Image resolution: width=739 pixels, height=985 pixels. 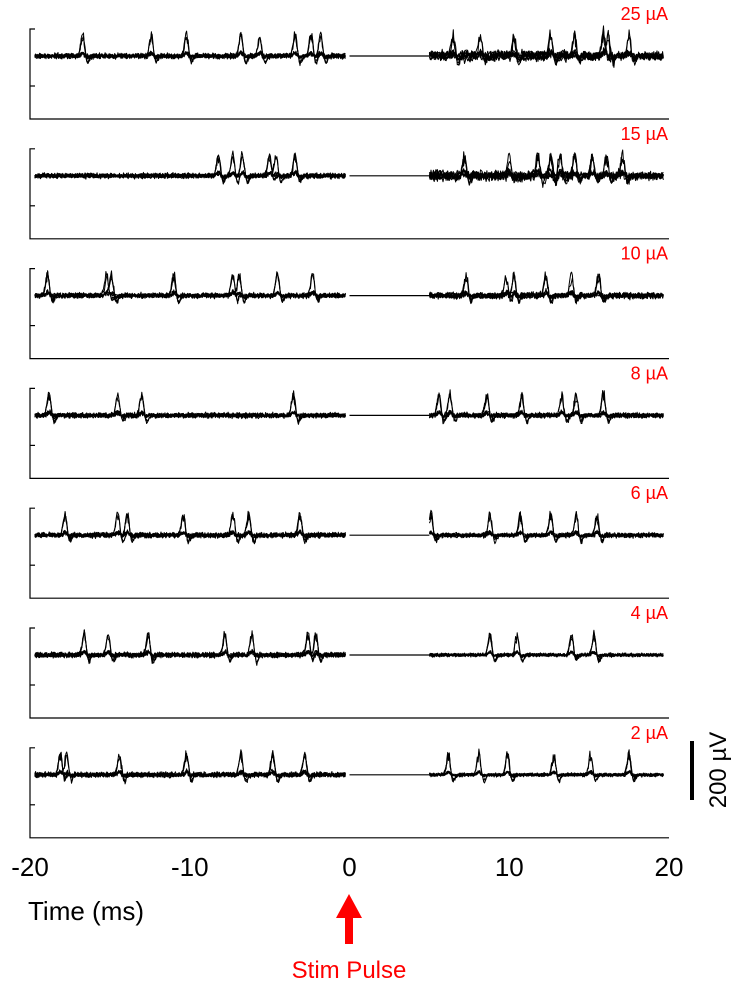 I want to click on amplitude-panel: 2 µA, so click(x=349, y=781).